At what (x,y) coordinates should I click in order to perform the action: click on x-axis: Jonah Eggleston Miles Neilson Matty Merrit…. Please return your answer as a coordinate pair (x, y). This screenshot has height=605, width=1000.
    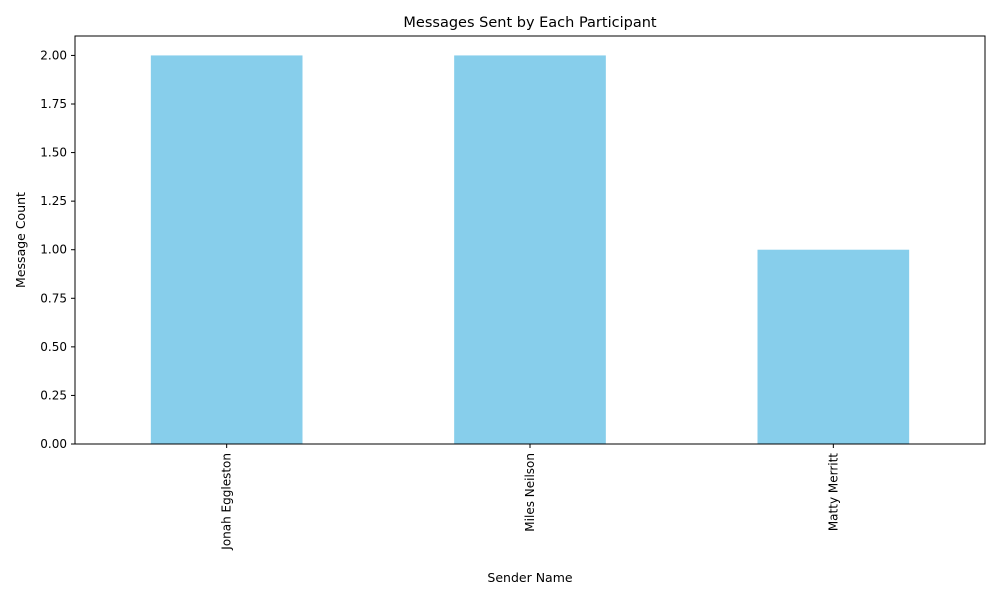
    Looking at the image, I should click on (530, 497).